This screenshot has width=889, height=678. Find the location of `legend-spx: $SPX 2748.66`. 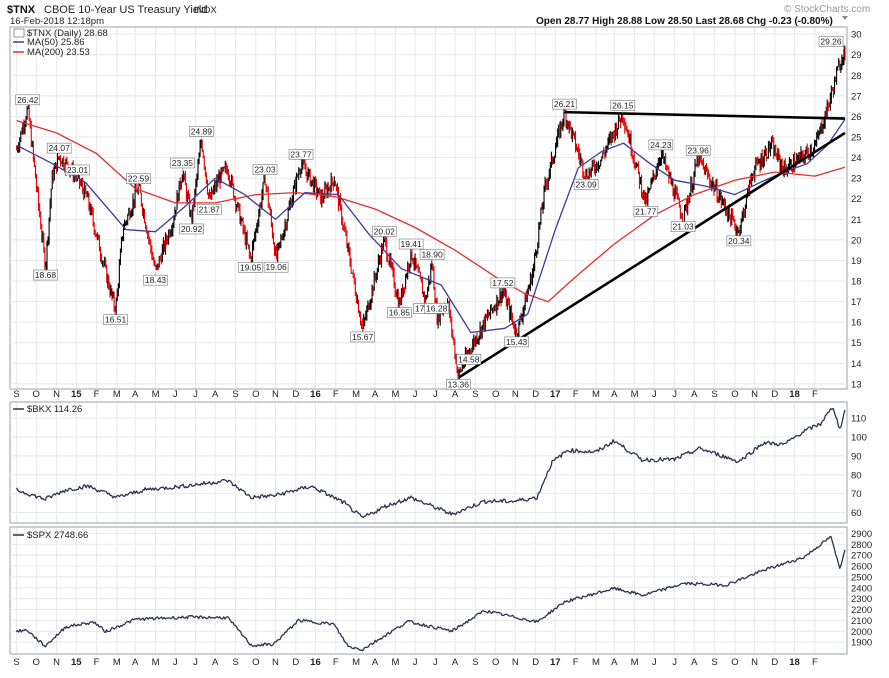

legend-spx: $SPX 2748.66 is located at coordinates (57, 535).